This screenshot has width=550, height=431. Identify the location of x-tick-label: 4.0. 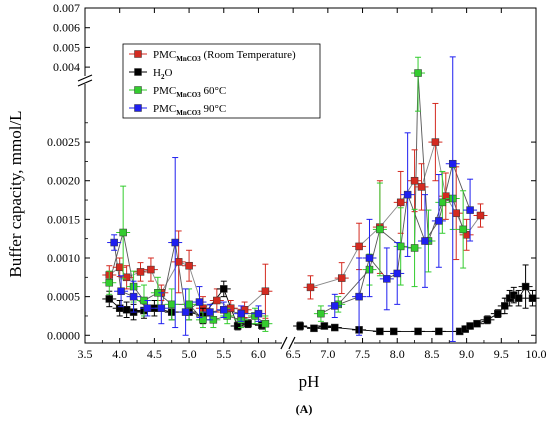
(119, 354).